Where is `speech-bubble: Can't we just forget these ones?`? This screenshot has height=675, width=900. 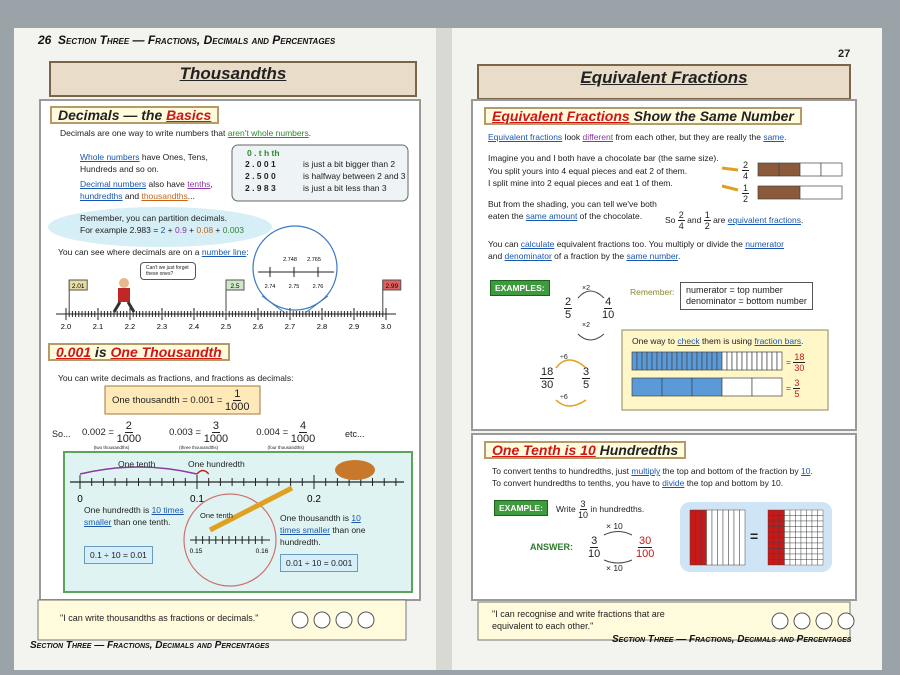
speech-bubble: Can't we just forget these ones? is located at coordinates (168, 271).